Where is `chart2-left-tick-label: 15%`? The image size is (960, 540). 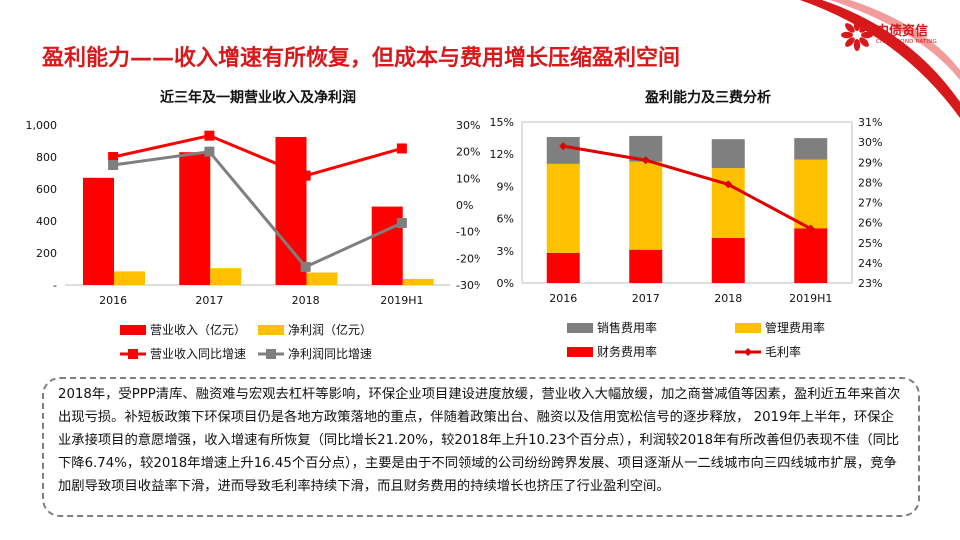
chart2-left-tick-label: 15% is located at coordinates (502, 122).